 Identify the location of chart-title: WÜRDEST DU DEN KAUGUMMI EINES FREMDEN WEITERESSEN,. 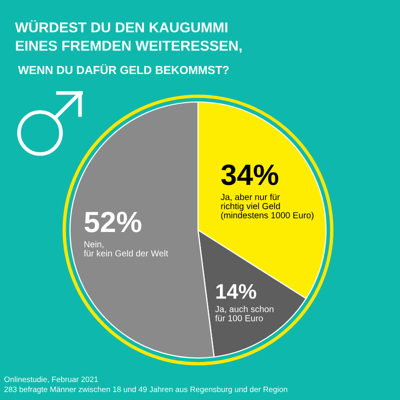
(128, 36).